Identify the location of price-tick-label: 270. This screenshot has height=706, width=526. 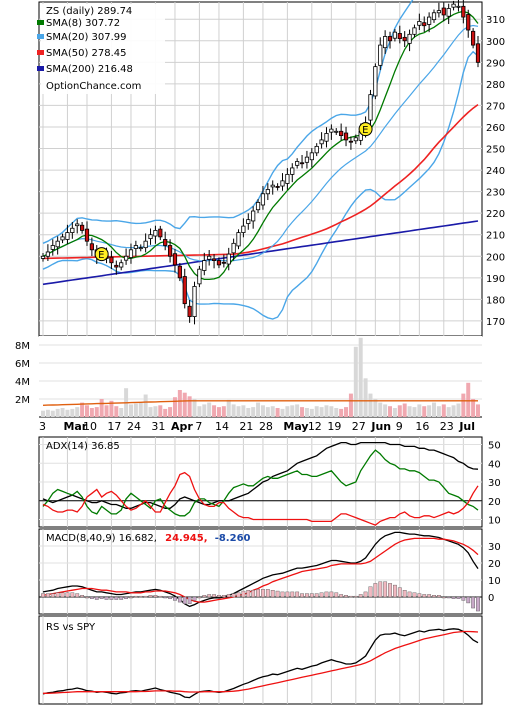
(495, 106).